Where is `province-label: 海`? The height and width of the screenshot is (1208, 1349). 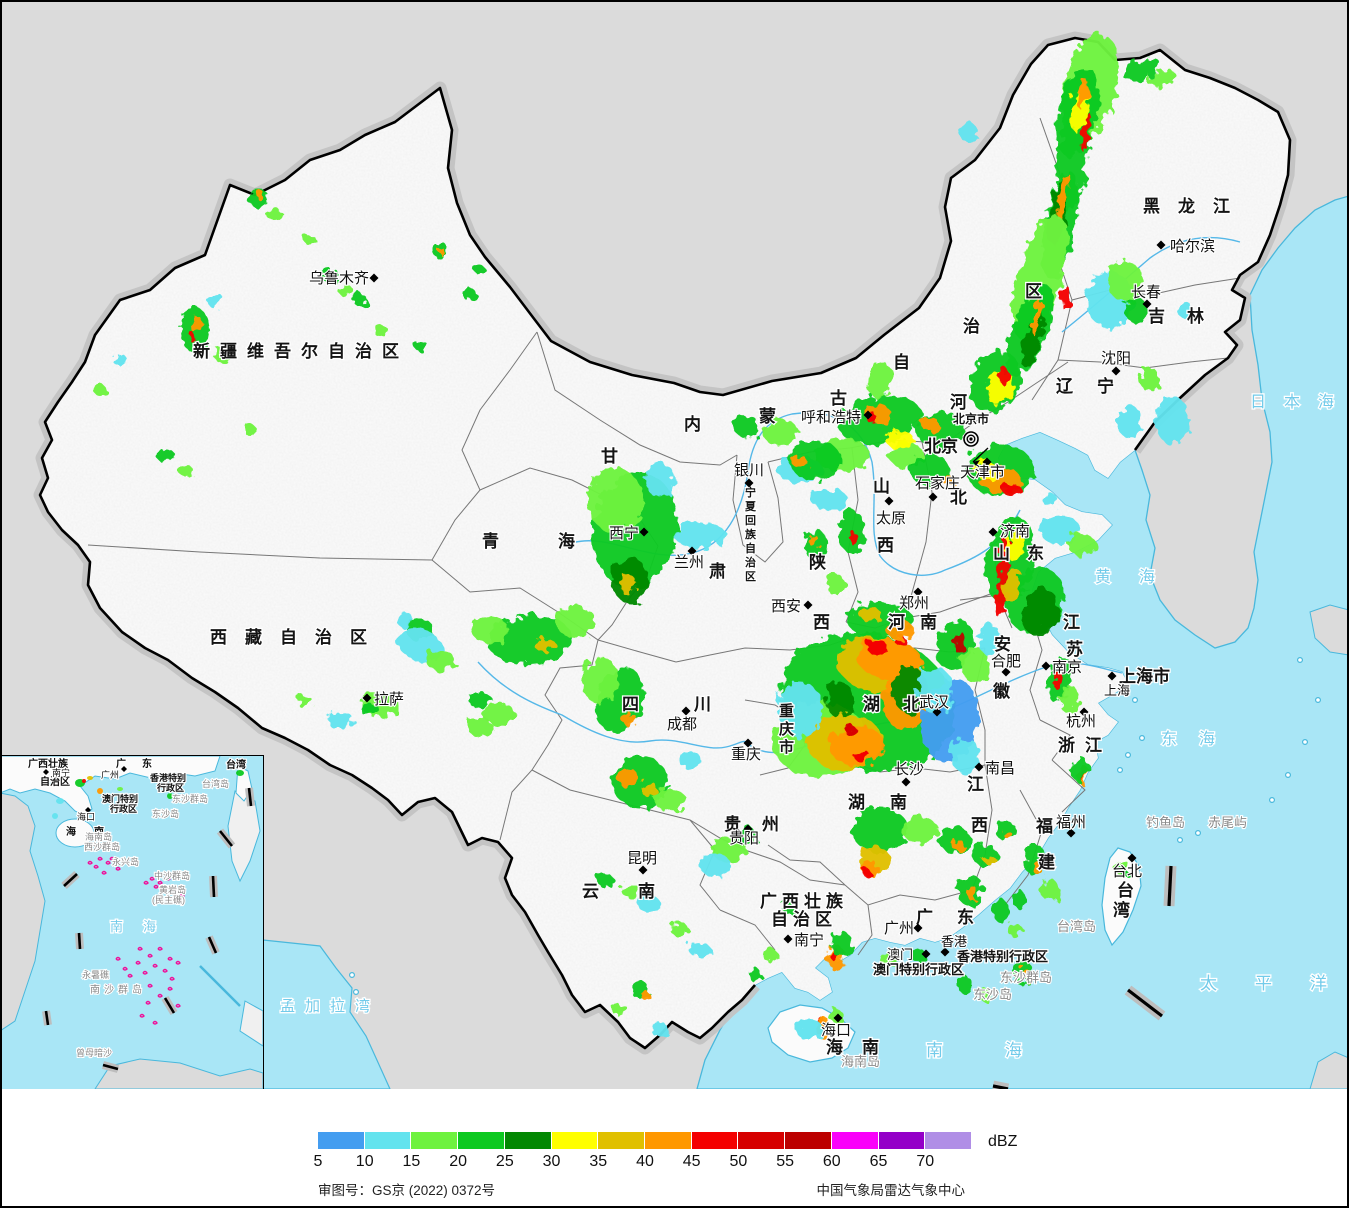 province-label: 海 is located at coordinates (834, 1047).